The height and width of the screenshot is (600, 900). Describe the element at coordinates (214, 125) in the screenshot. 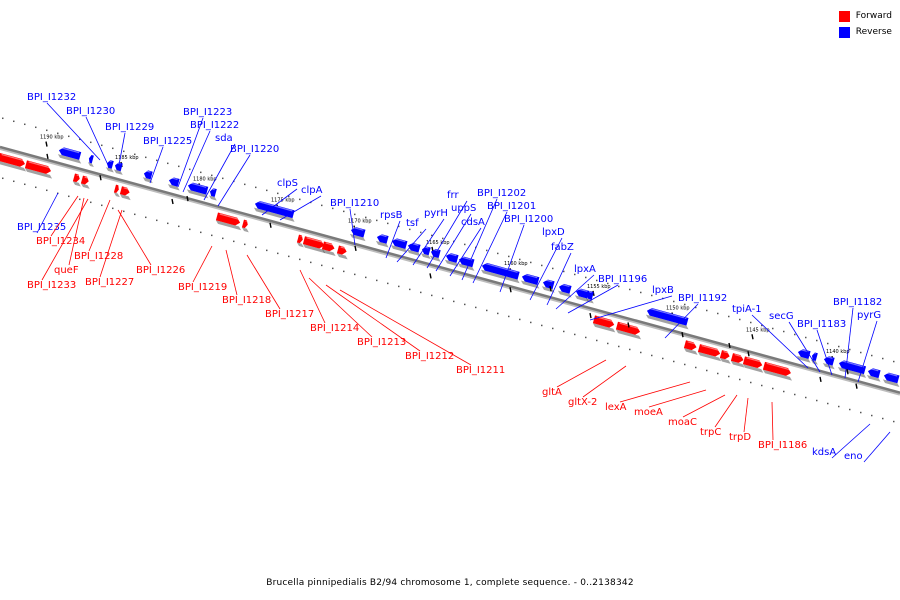

I see `gene-label-reverse: BPI_I1222` at that location.